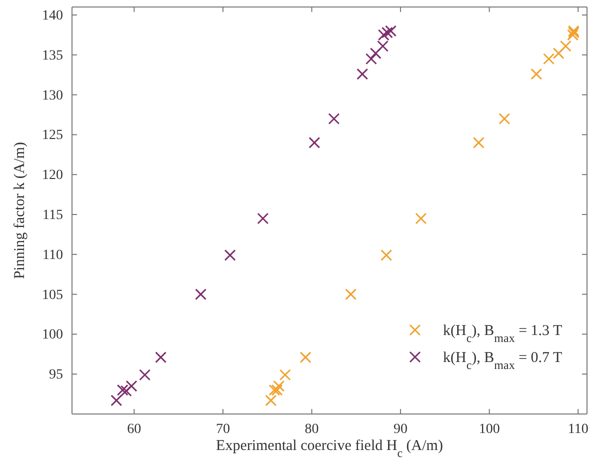 Image resolution: width=613 pixels, height=467 pixels. Describe the element at coordinates (52, 215) in the screenshot. I see `y-tick-label: 115` at that location.